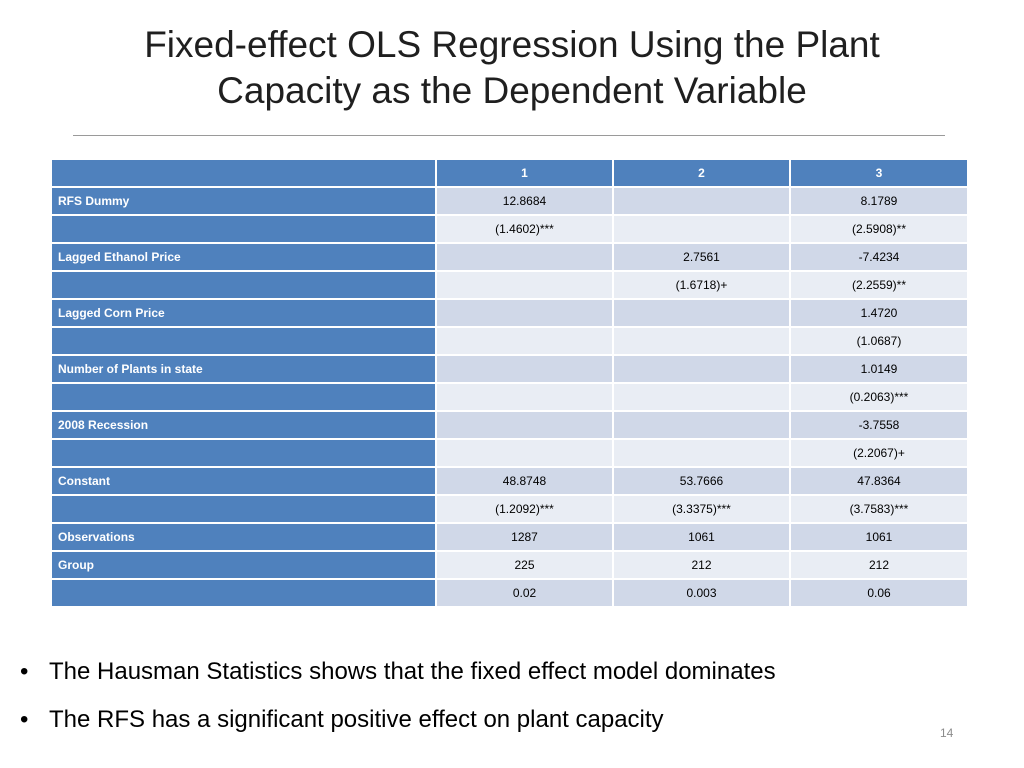 The height and width of the screenshot is (768, 1024). I want to click on table-cell: 8.1789, so click(879, 201).